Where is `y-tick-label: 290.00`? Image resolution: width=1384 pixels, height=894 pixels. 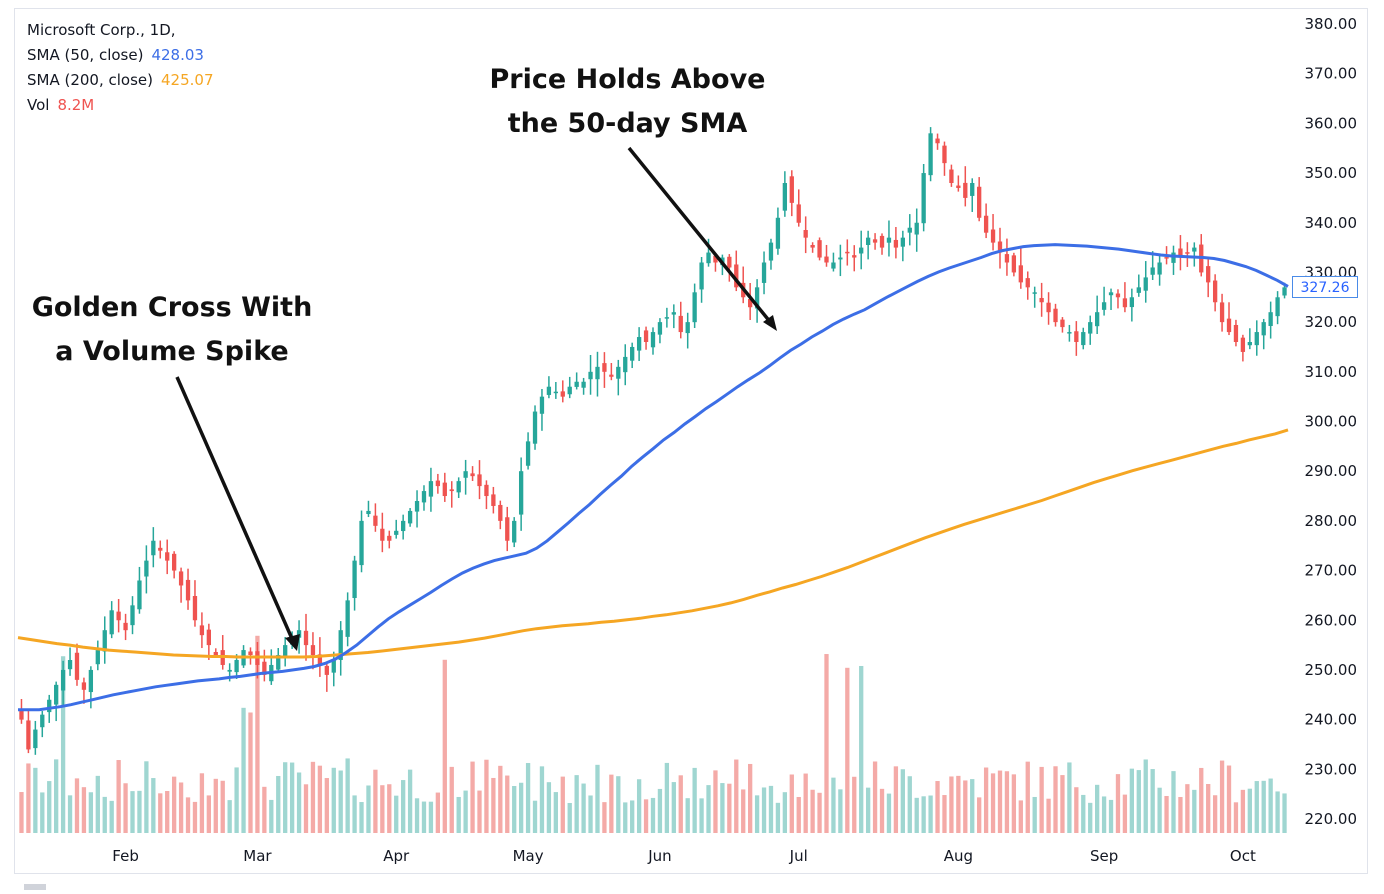 y-tick-label: 290.00 is located at coordinates (1331, 471).